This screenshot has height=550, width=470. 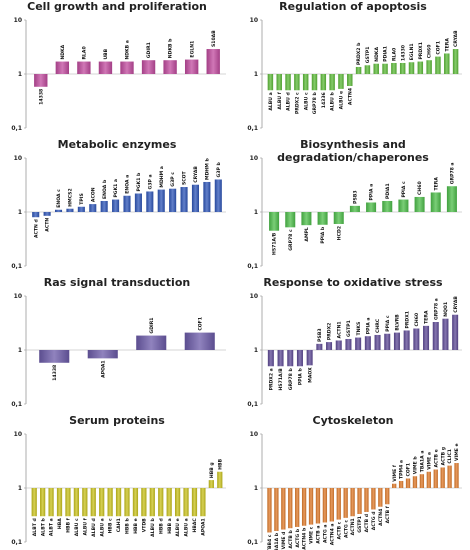 I want to click on bar-label: TERA, so click(x=427, y=317).